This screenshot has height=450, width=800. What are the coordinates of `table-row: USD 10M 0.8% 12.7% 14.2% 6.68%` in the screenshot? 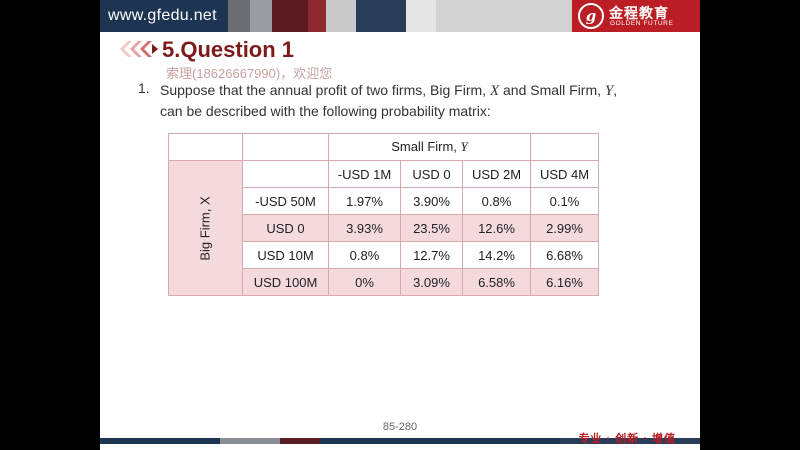 It's located at (384, 255).